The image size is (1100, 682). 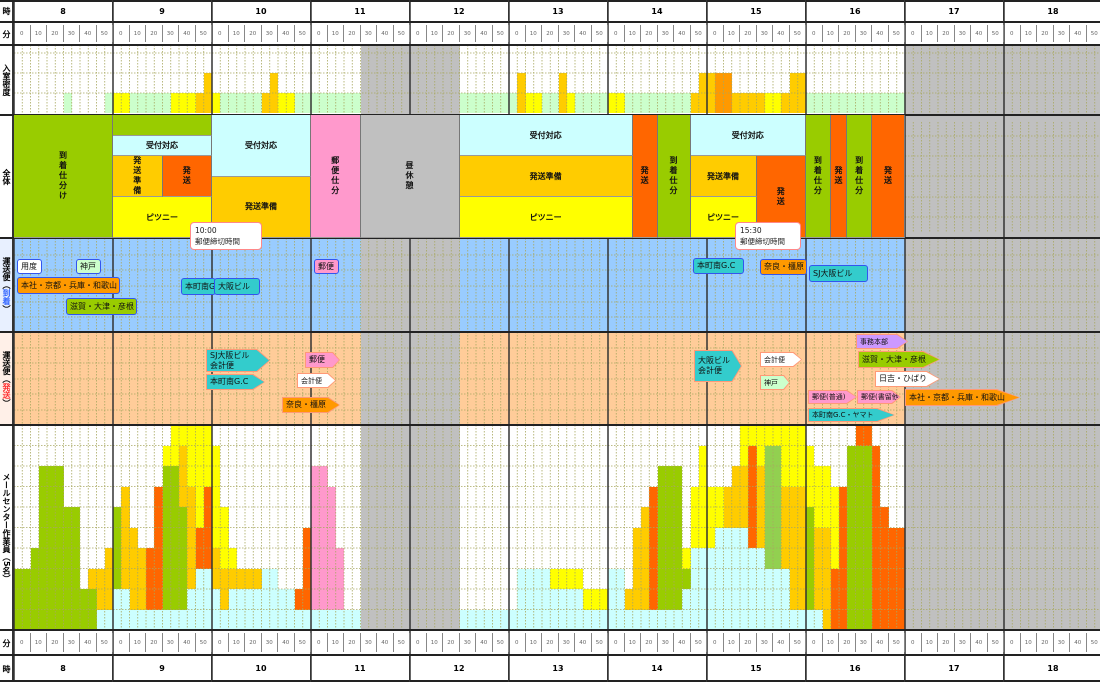 I want to click on label-part: ）, so click(x=6, y=402).